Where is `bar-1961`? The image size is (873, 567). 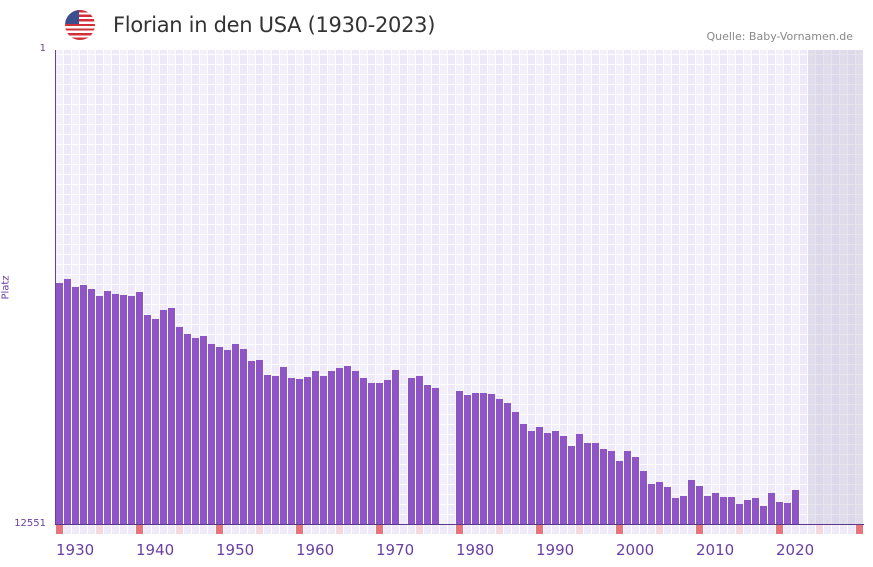
bar-1961 is located at coordinates (307, 450).